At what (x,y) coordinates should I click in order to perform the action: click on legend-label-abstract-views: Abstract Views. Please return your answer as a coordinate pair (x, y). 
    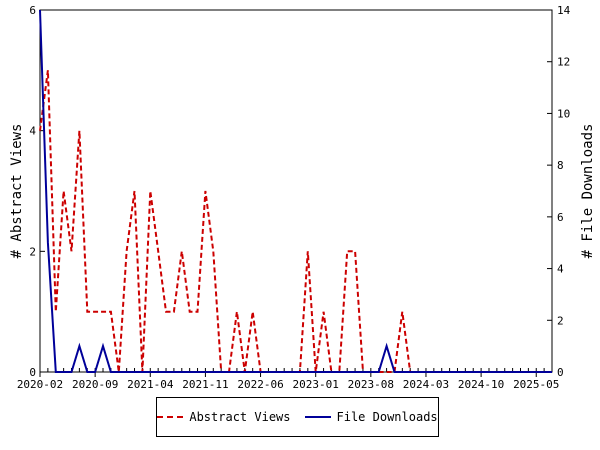
    Looking at the image, I should click on (240, 417).